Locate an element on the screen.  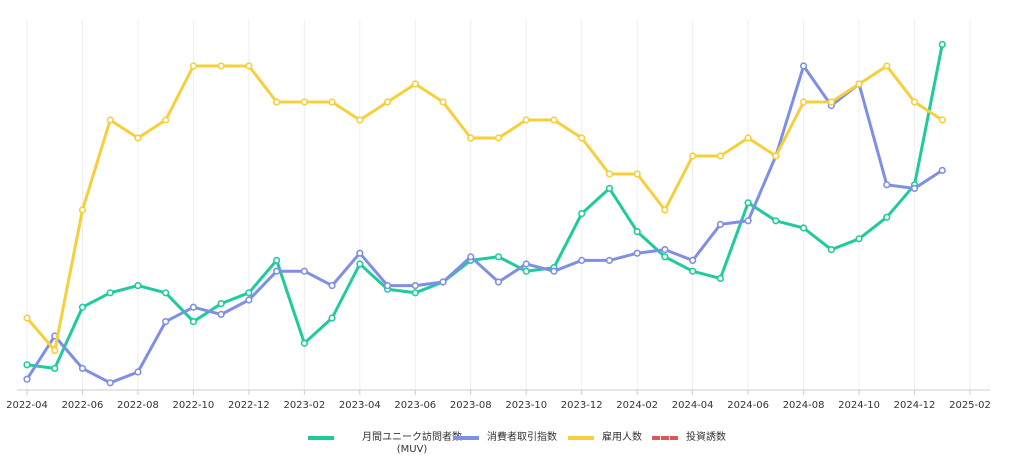
legend-item: 月間ユニーク訪問者数 (MUV) is located at coordinates (385, 440).